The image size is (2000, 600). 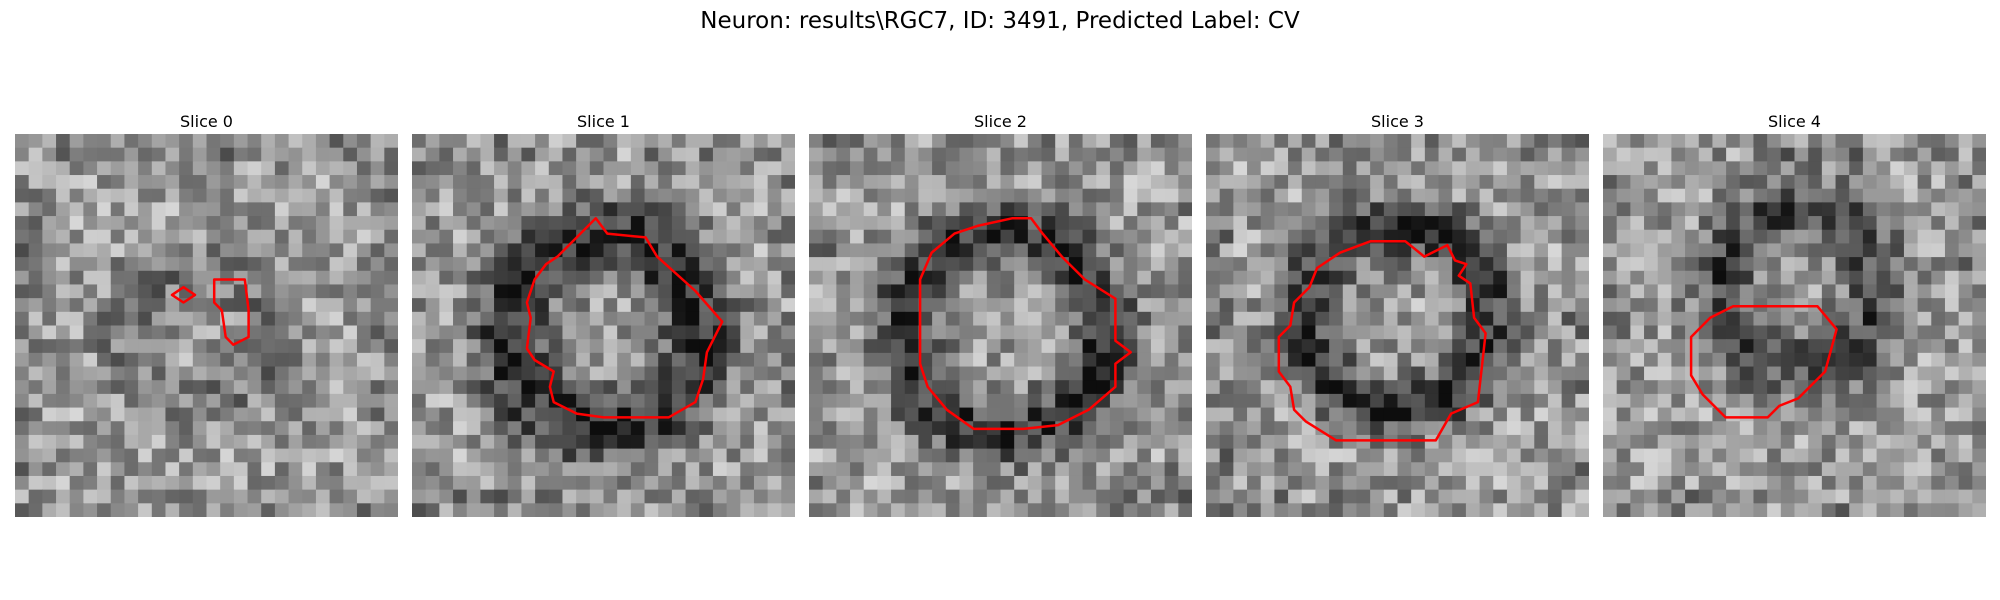 I want to click on slice-panel-2: Slice 2, so click(x=1000, y=313).